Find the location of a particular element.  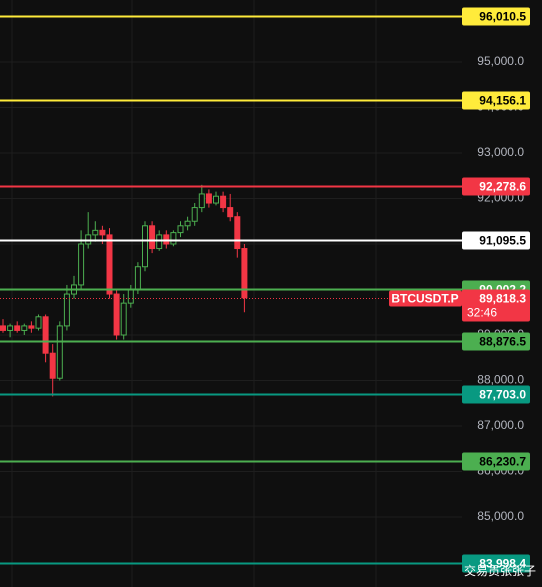

y-tick-label: 93,000.0 is located at coordinates (500, 152).